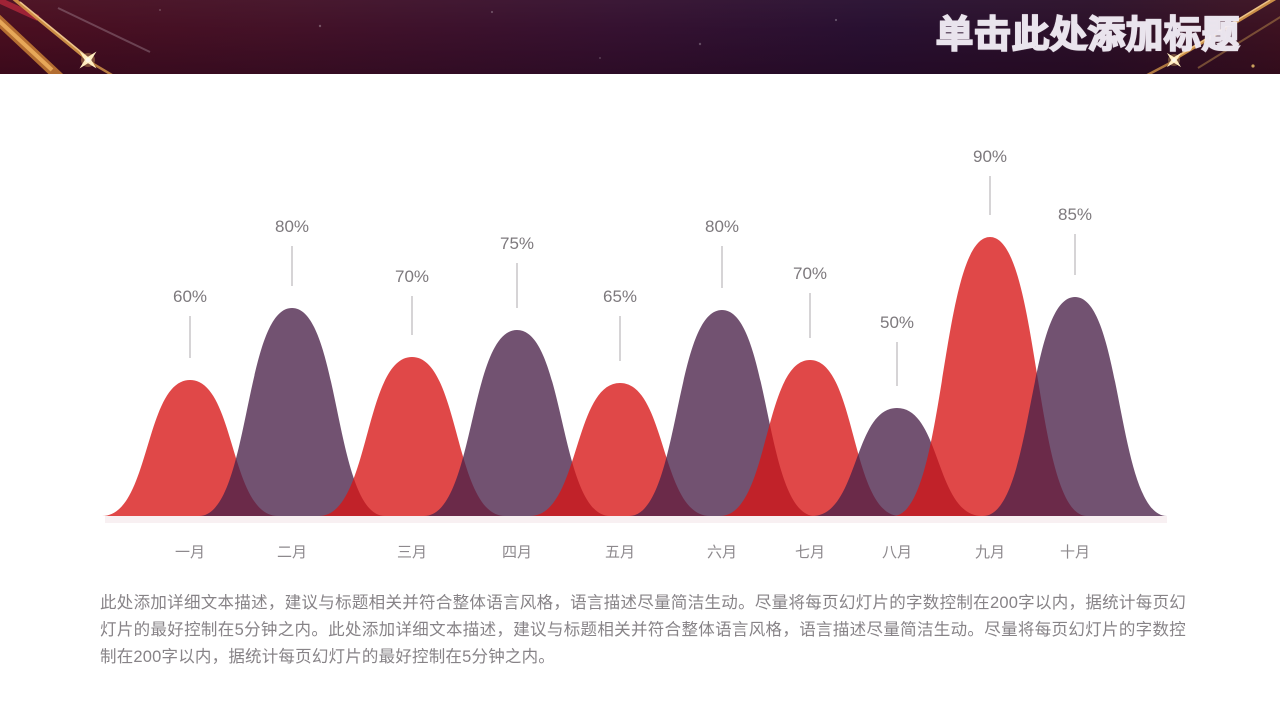  I want to click on value-label-3: 70%, so click(412, 276).